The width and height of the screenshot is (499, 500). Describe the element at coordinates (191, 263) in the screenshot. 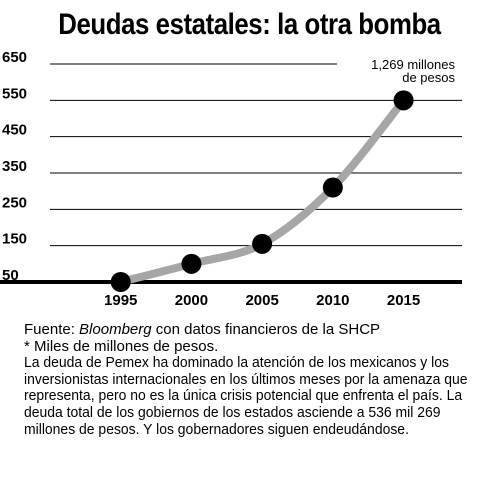

I see `data-point-2000` at that location.